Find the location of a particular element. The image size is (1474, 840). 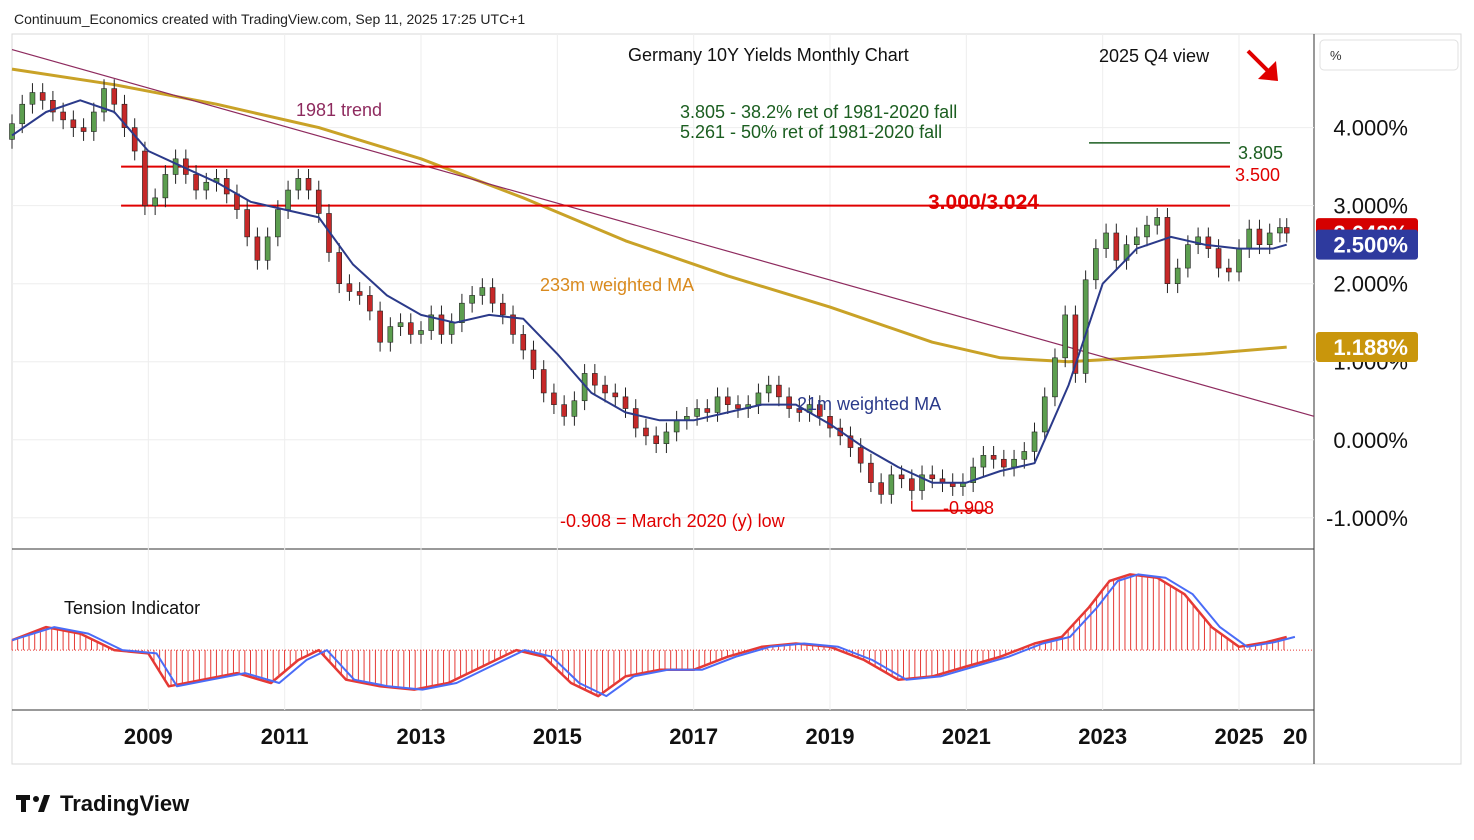

y-tick-label: -1.000% is located at coordinates (1367, 518).